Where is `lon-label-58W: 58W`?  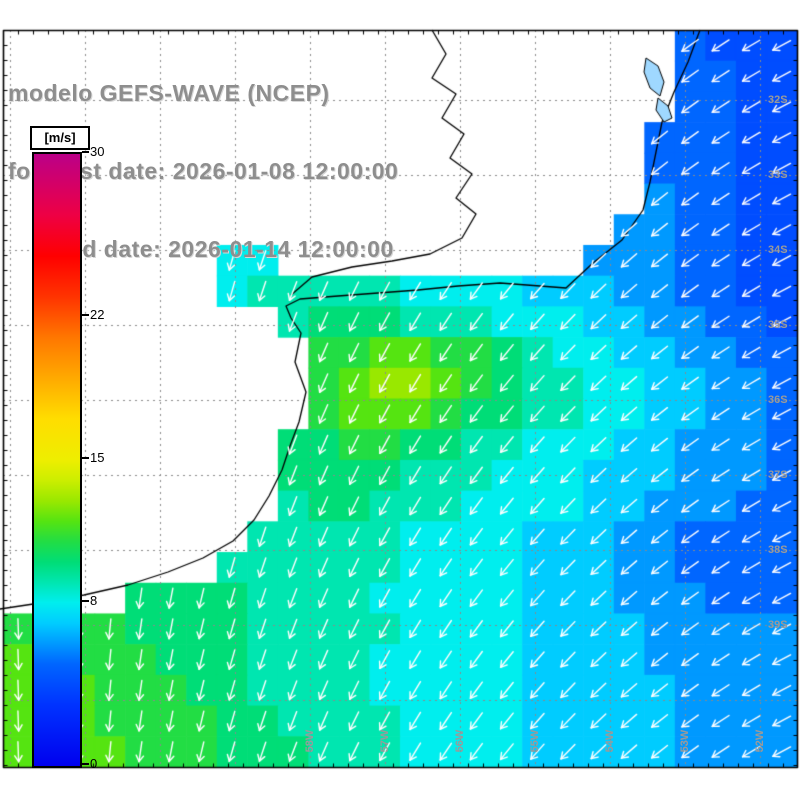 lon-label-58W: 58W is located at coordinates (310, 741).